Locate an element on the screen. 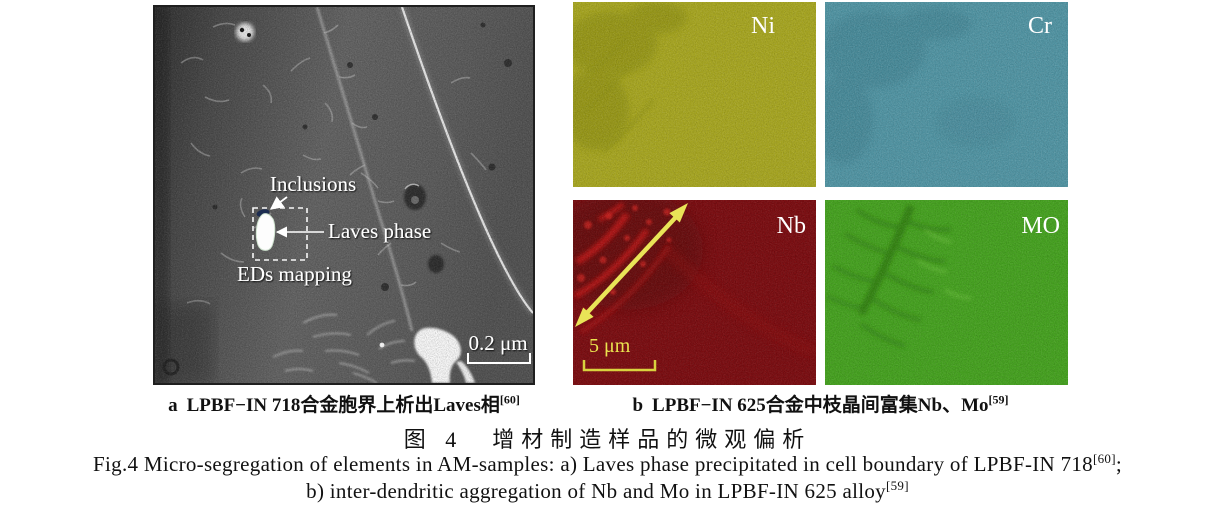  caption-en-line2-citation: [59] is located at coordinates (897, 485).